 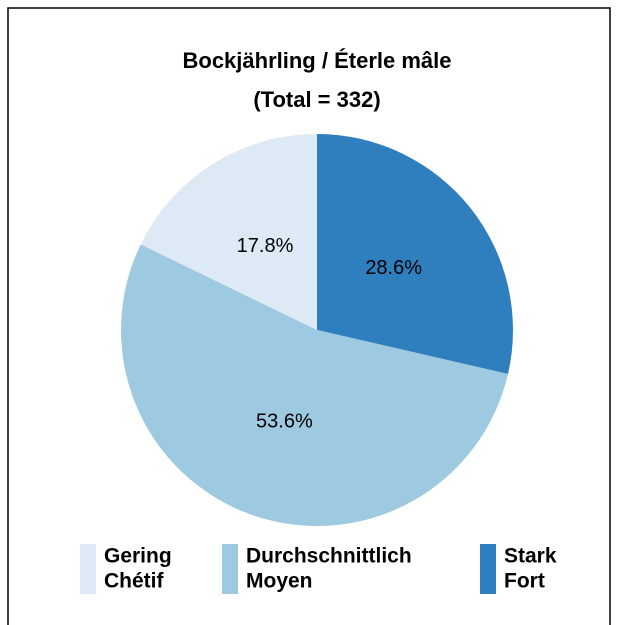 I want to click on chart-title: Bockjährling / Éterle mâle, so click(x=317, y=60).